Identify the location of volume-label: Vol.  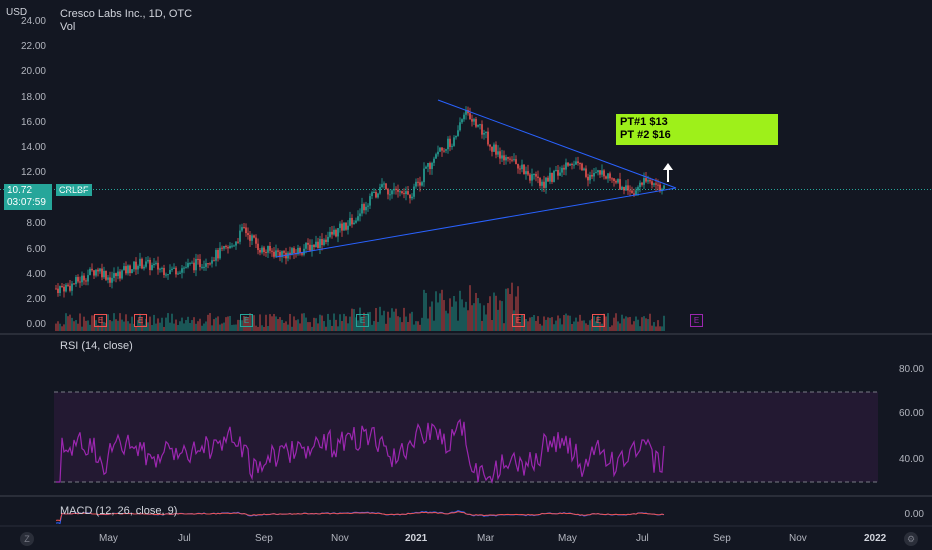
(68, 27).